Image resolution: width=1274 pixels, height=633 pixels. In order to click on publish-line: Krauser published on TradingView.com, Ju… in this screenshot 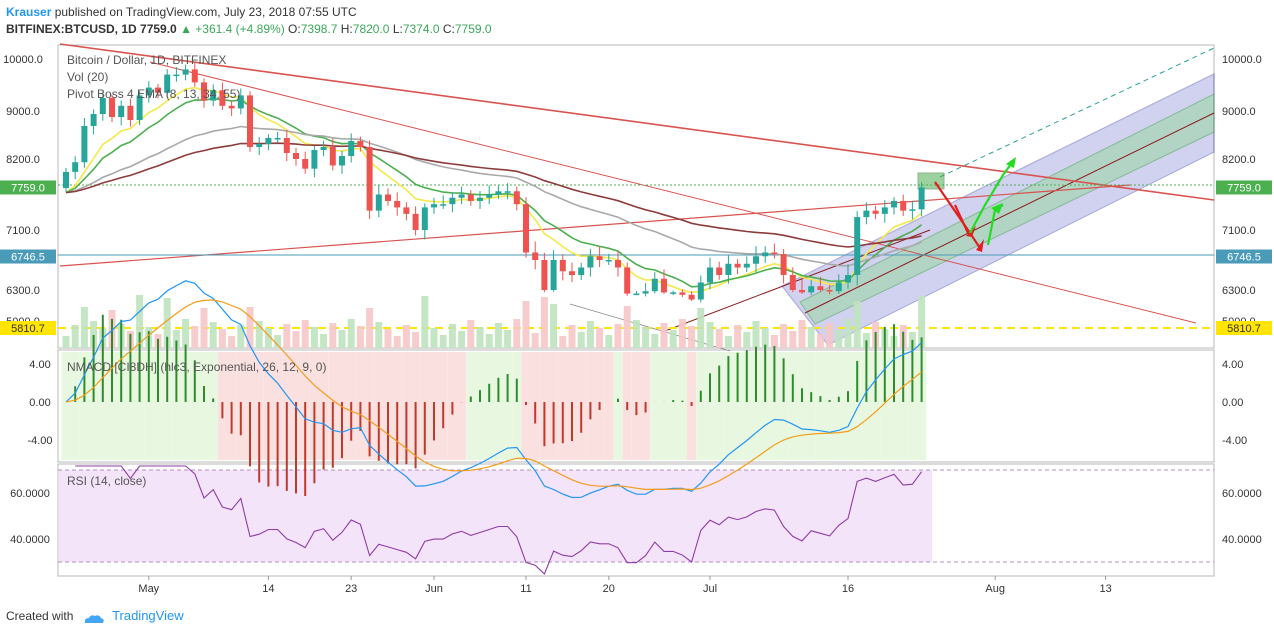, I will do `click(637, 12)`.